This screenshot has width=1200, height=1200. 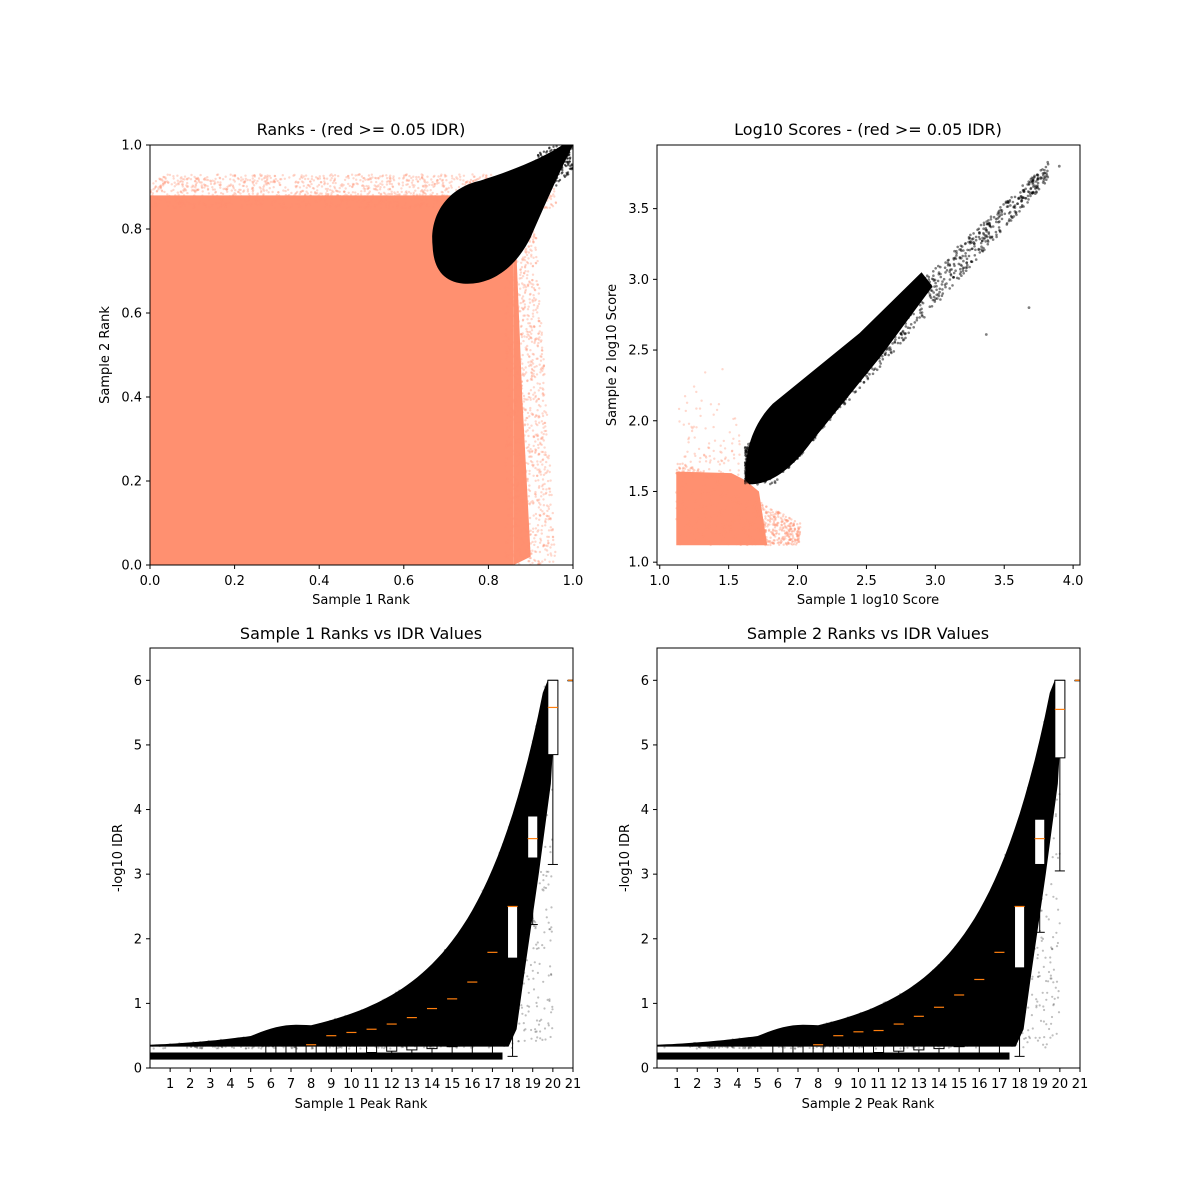 I want to click on ranks-x-tick-label: 0.8, so click(x=488, y=581).